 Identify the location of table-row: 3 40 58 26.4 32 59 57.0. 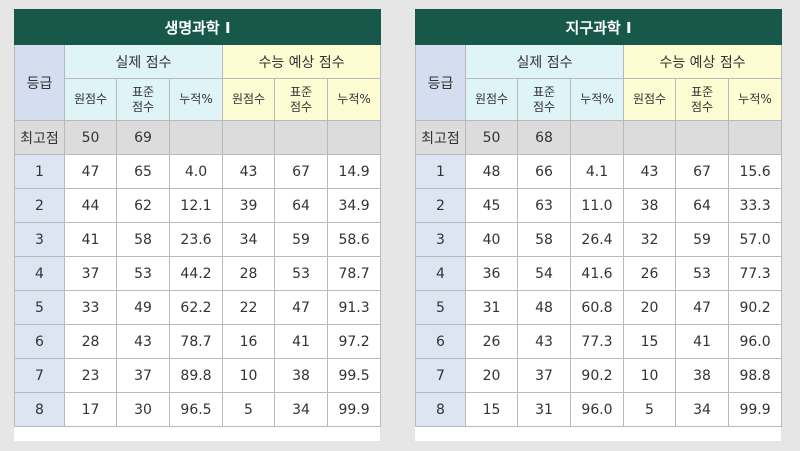
(599, 239).